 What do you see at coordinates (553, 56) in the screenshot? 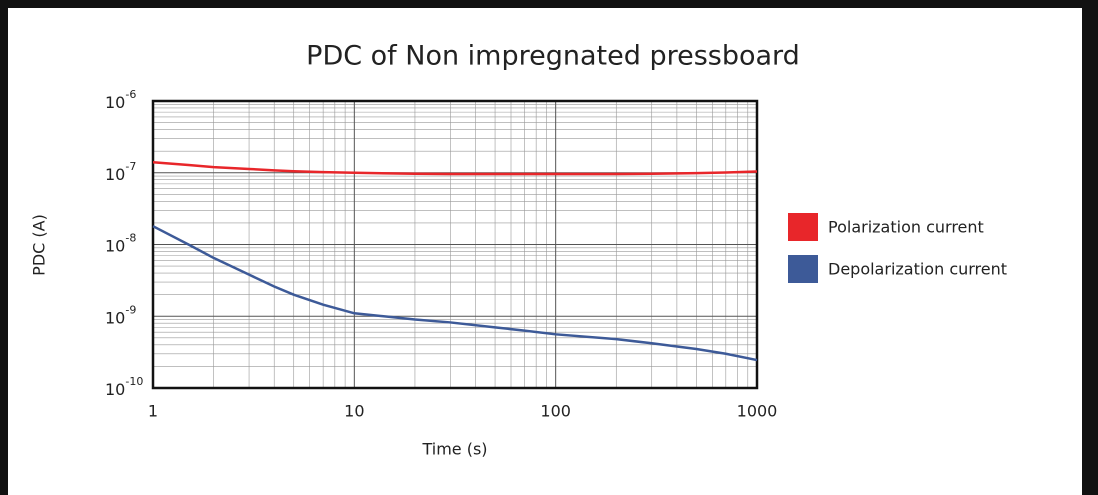
I see `chart-title: PDC of Non impregnated pressboard` at bounding box center [553, 56].